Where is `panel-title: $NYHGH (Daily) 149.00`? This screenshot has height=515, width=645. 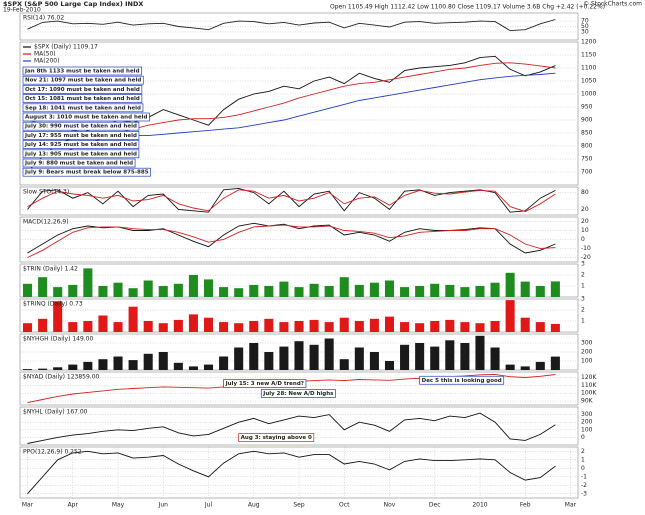
panel-title: $NYHGH (Daily) 149.00 is located at coordinates (58, 339).